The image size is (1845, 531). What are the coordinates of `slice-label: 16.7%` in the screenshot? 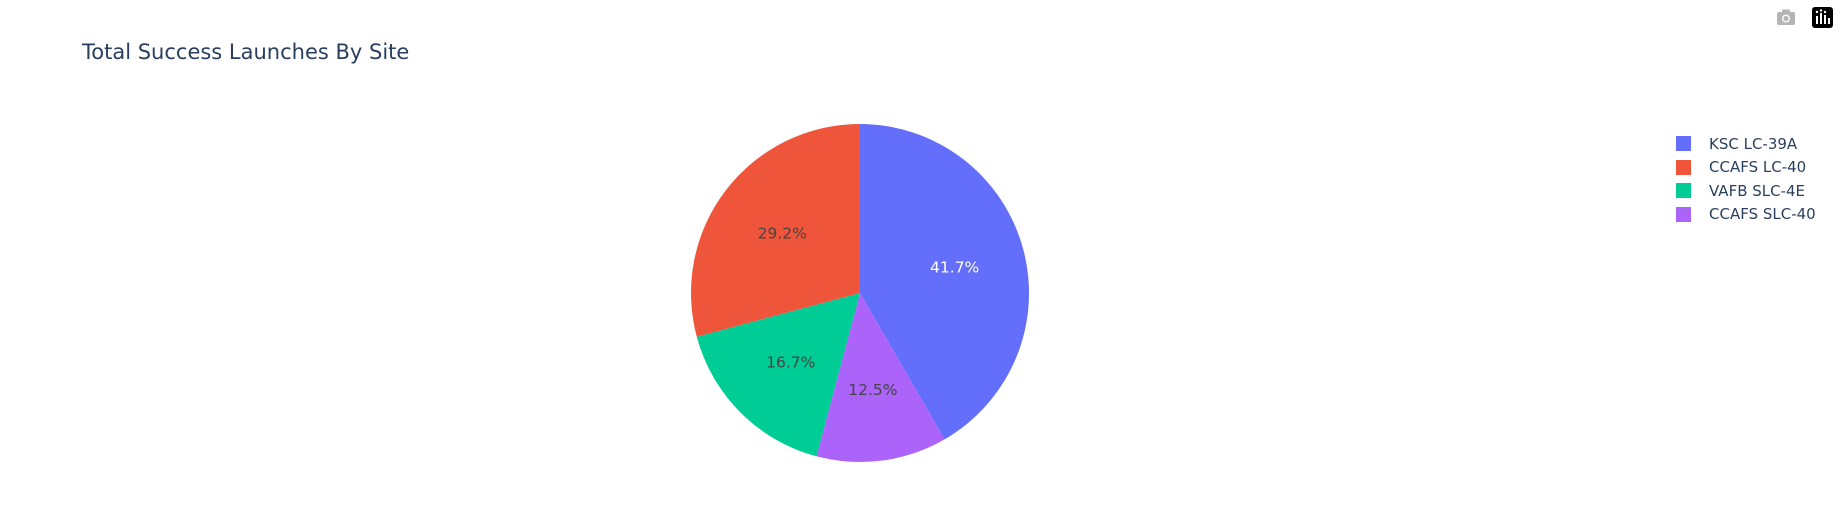 It's located at (790, 362).